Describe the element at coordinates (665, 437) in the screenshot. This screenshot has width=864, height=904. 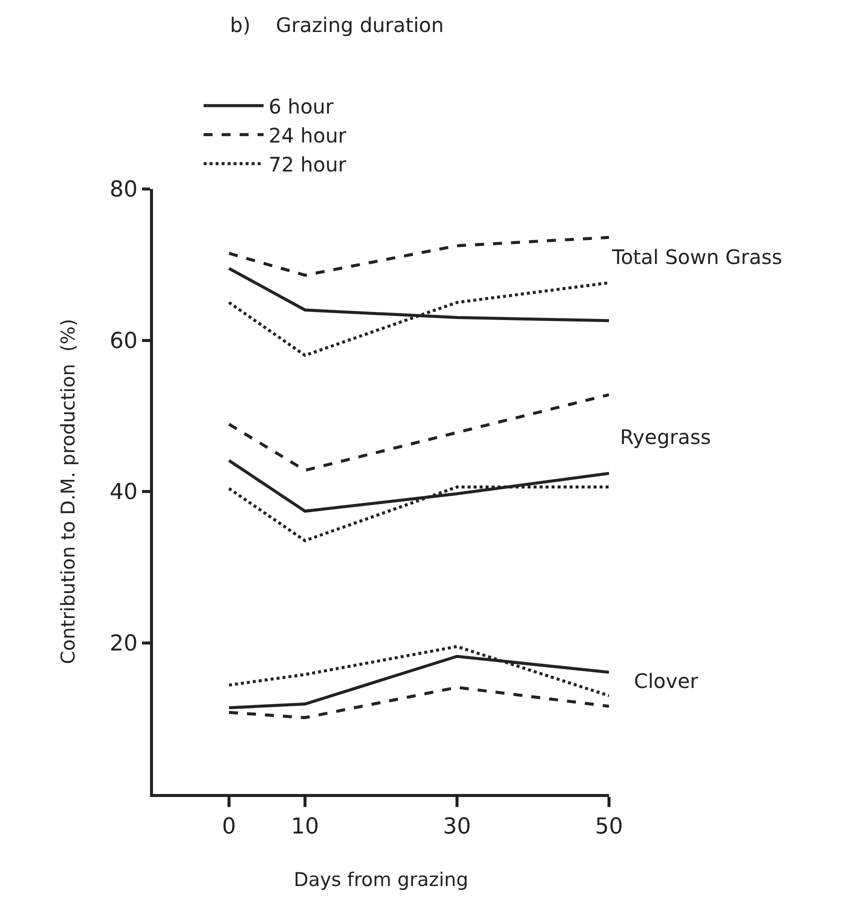
I see `text: Ryegrass` at that location.